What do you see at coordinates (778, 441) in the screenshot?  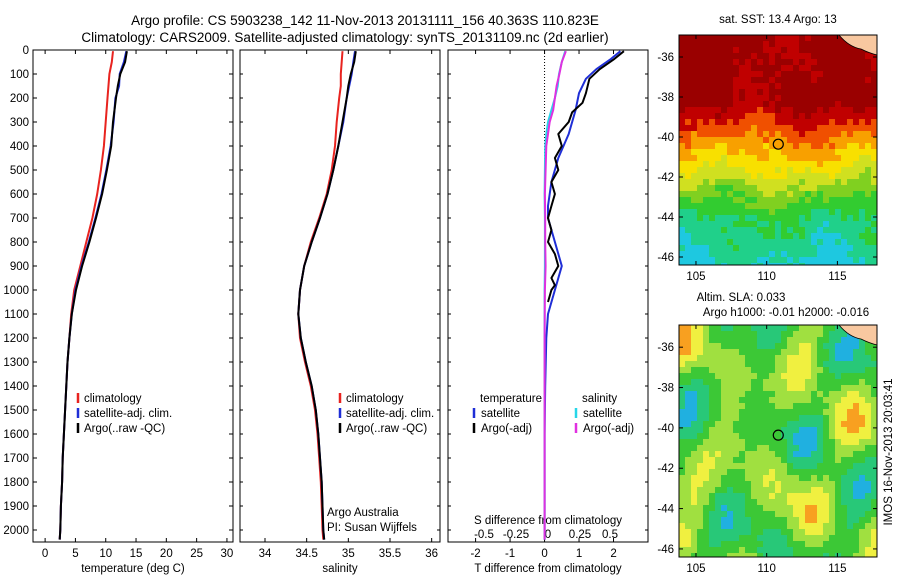 I see `map-frame` at bounding box center [778, 441].